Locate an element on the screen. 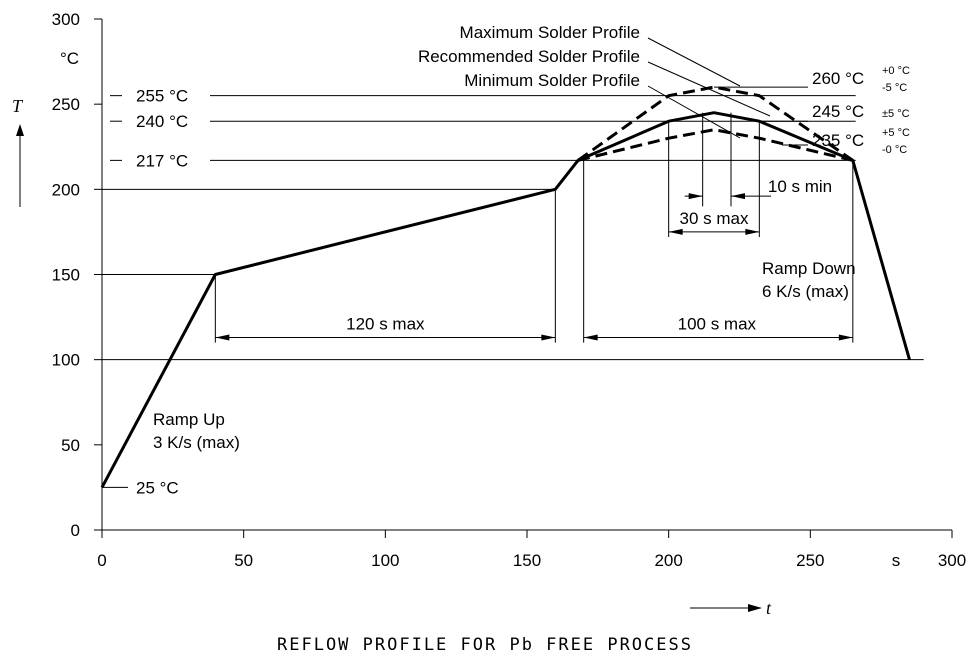 The width and height of the screenshot is (970, 658). x-axis-arrowhead is located at coordinates (755, 608).